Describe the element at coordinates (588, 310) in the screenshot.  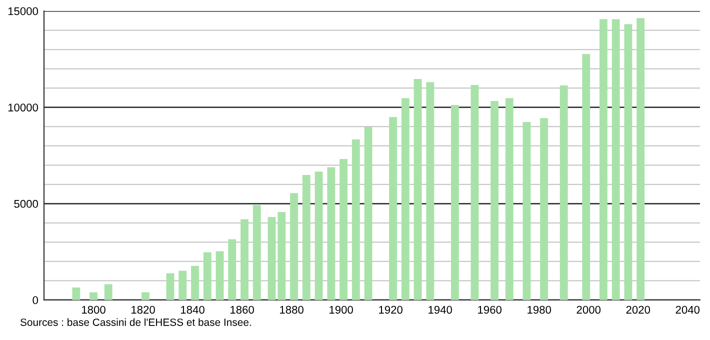
I see `x-tick-label: 2000` at that location.